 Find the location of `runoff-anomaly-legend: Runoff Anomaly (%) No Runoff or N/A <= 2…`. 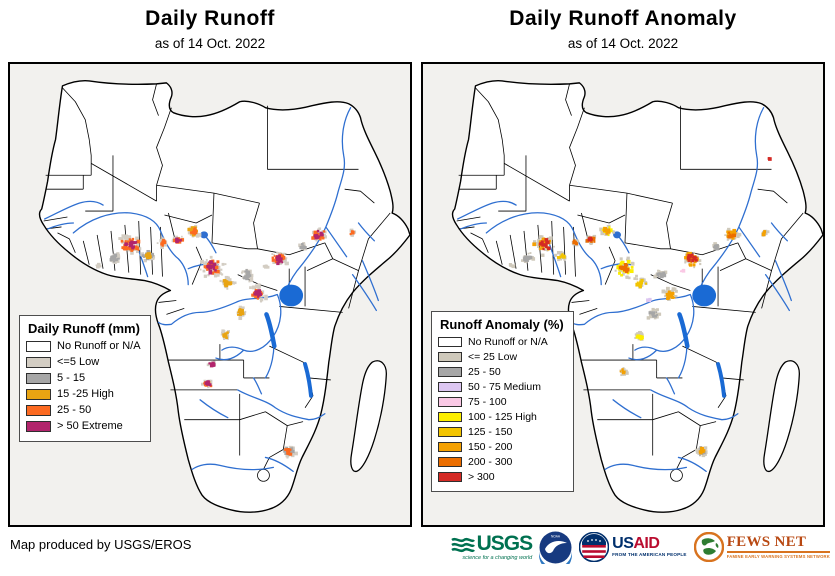

runoff-anomaly-legend: Runoff Anomaly (%) No Runoff or N/A <= 2… is located at coordinates (502, 401).